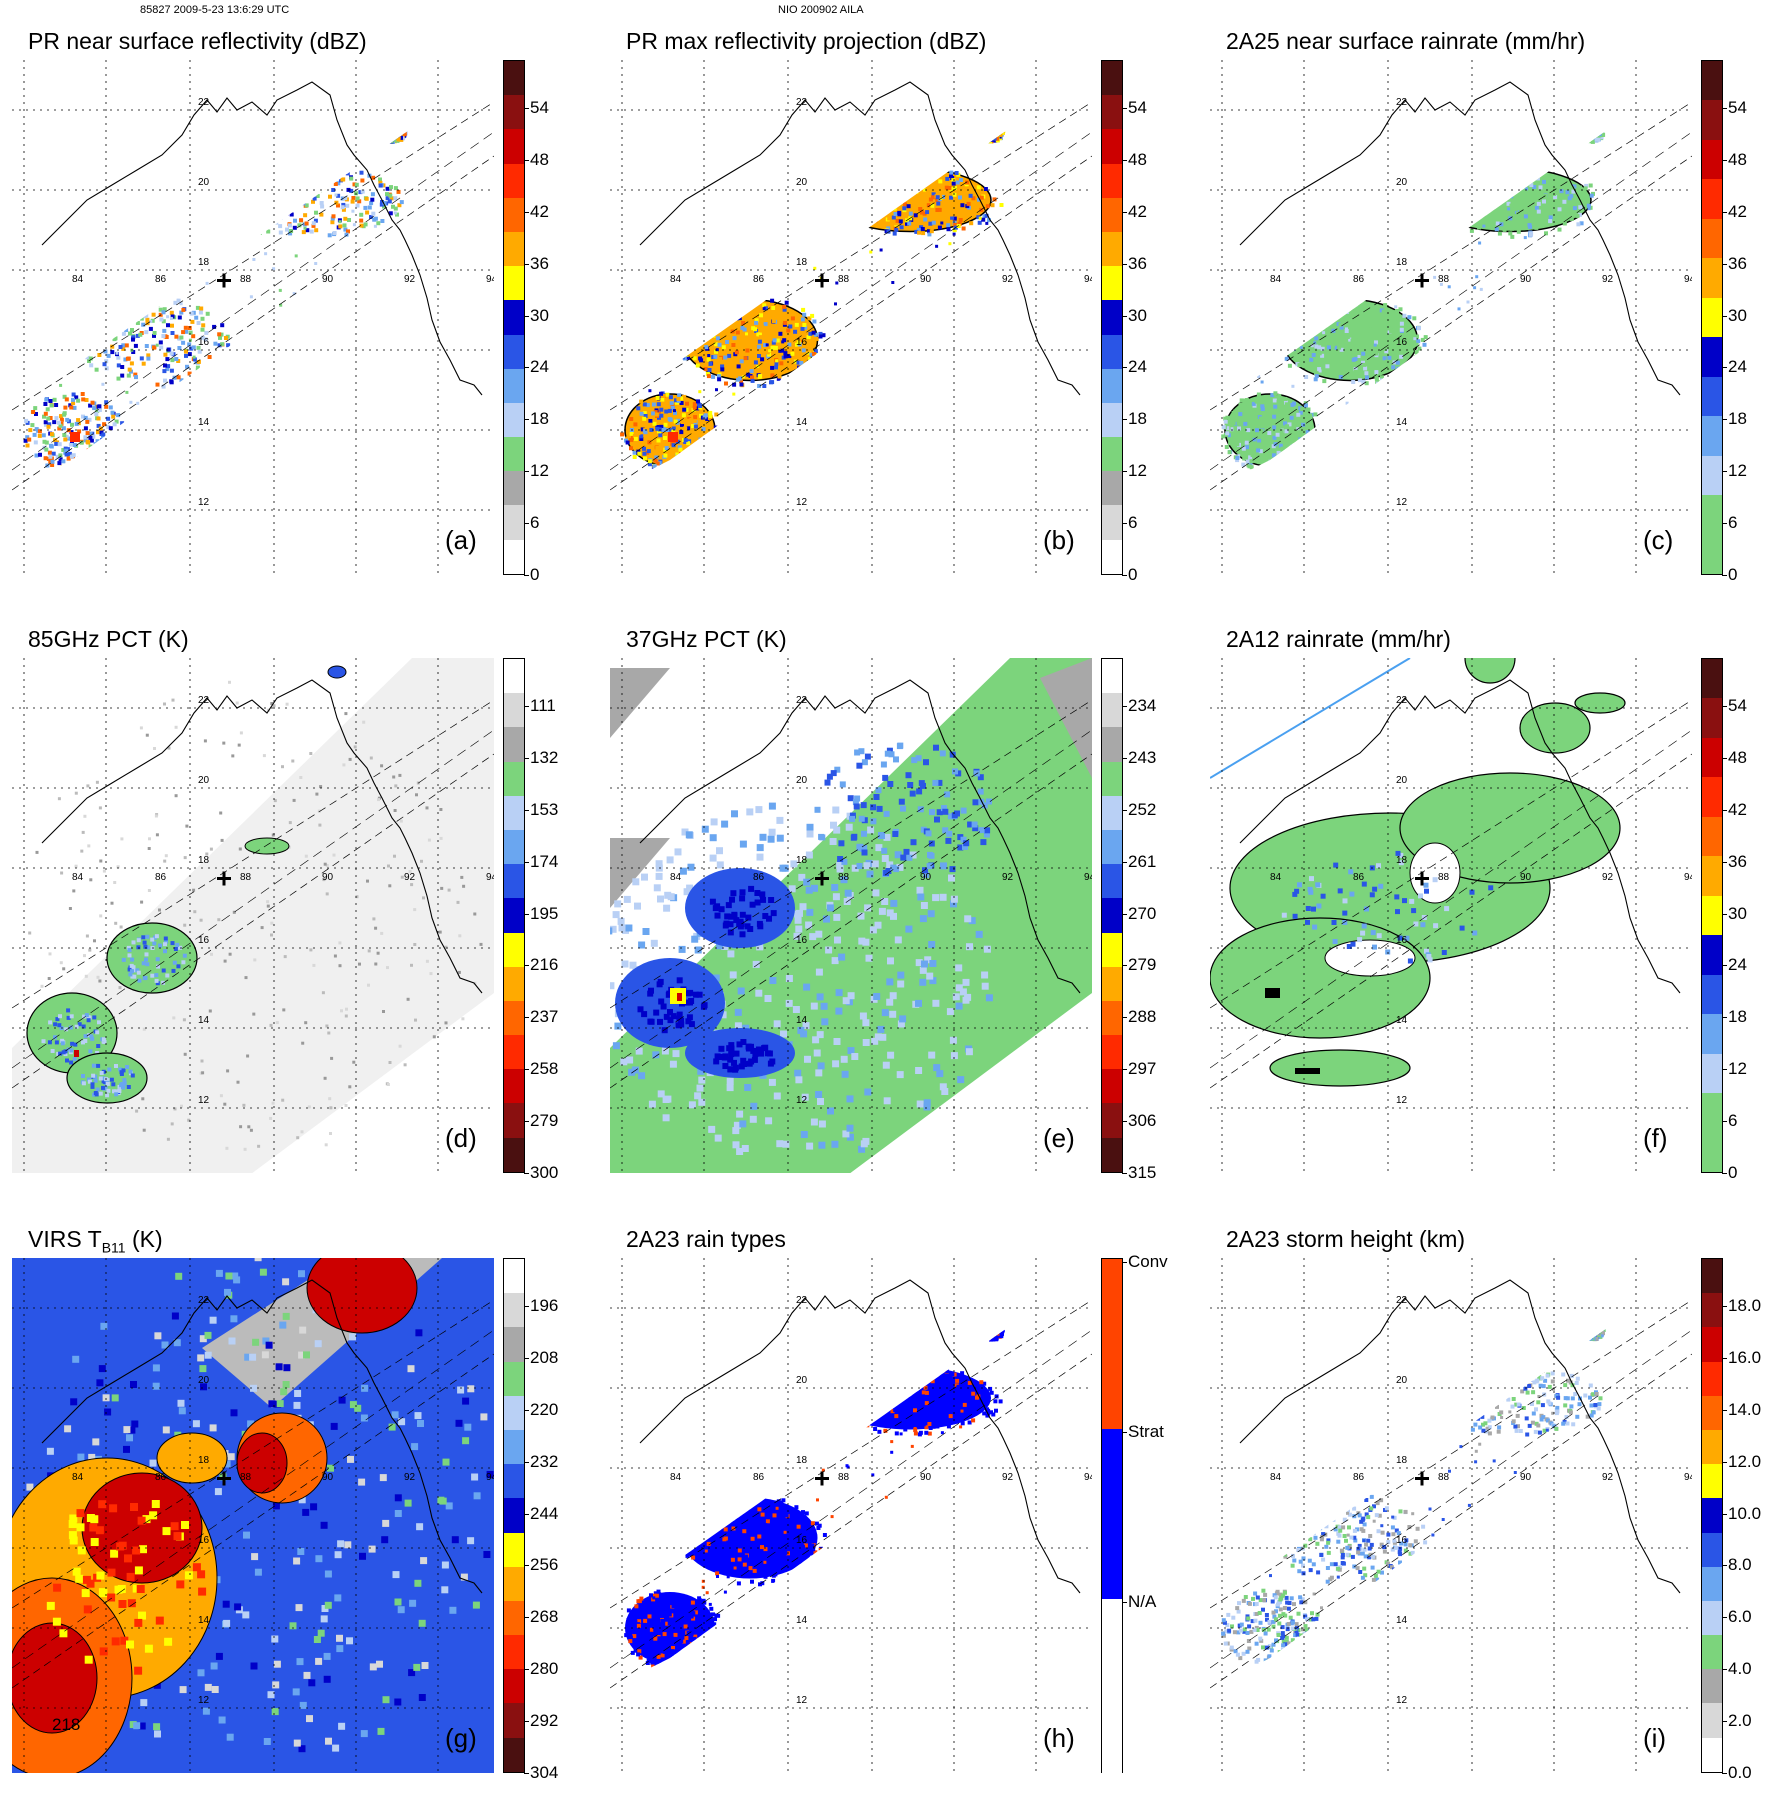 Image resolution: width=1771 pixels, height=1813 pixels. I want to click on tick-label: 48, so click(1737, 758).